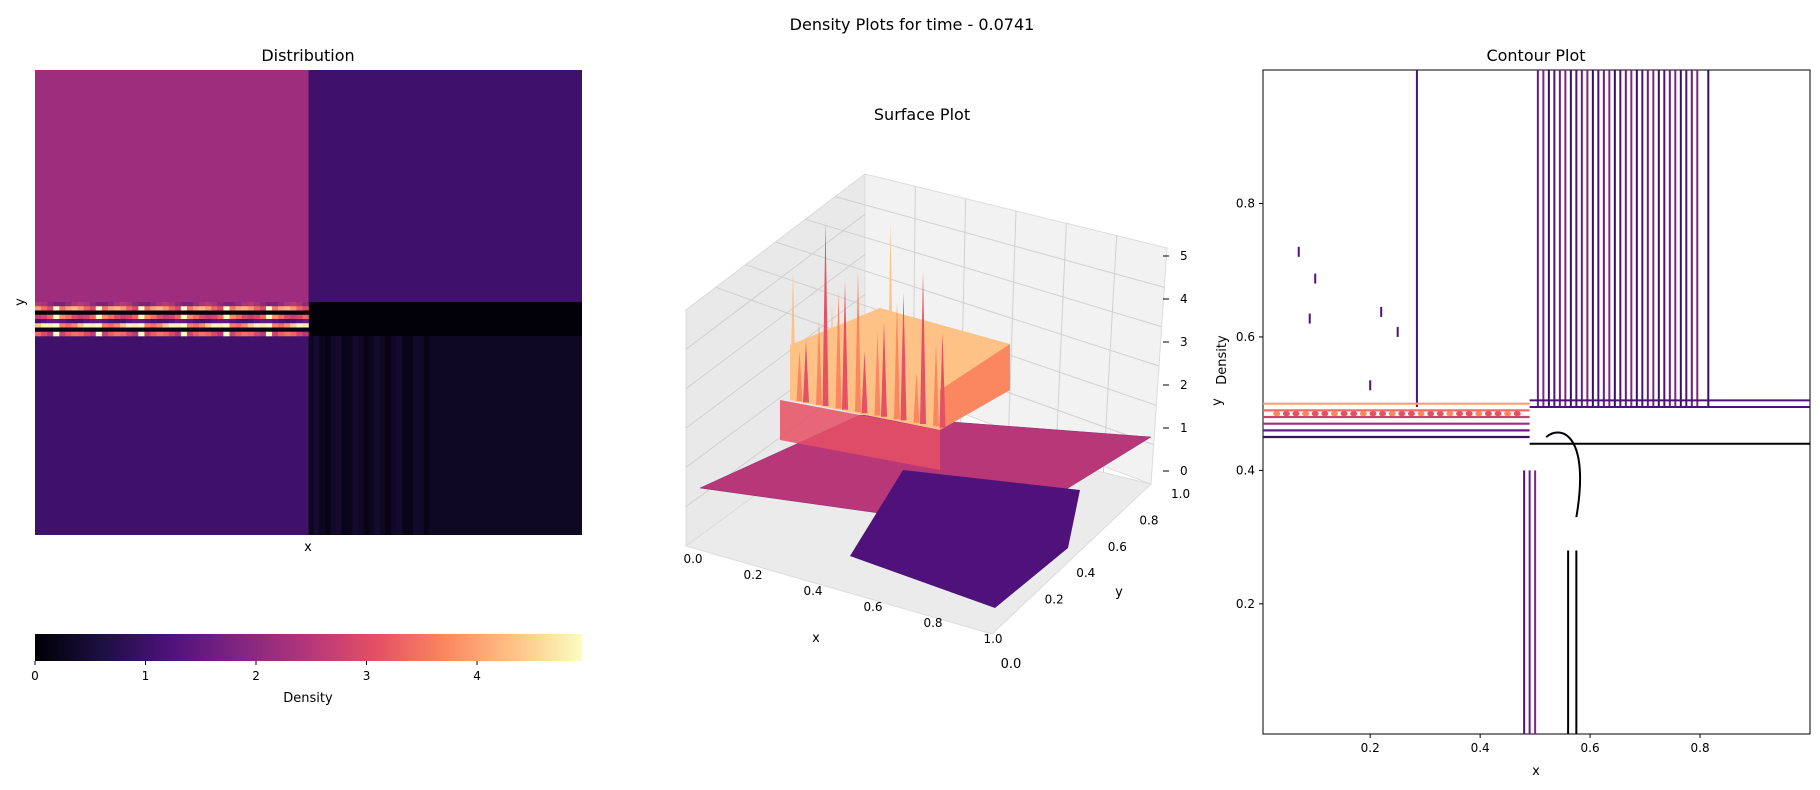  What do you see at coordinates (872, 607) in the screenshot?
I see `surface-xtick-label: 0.6` at bounding box center [872, 607].